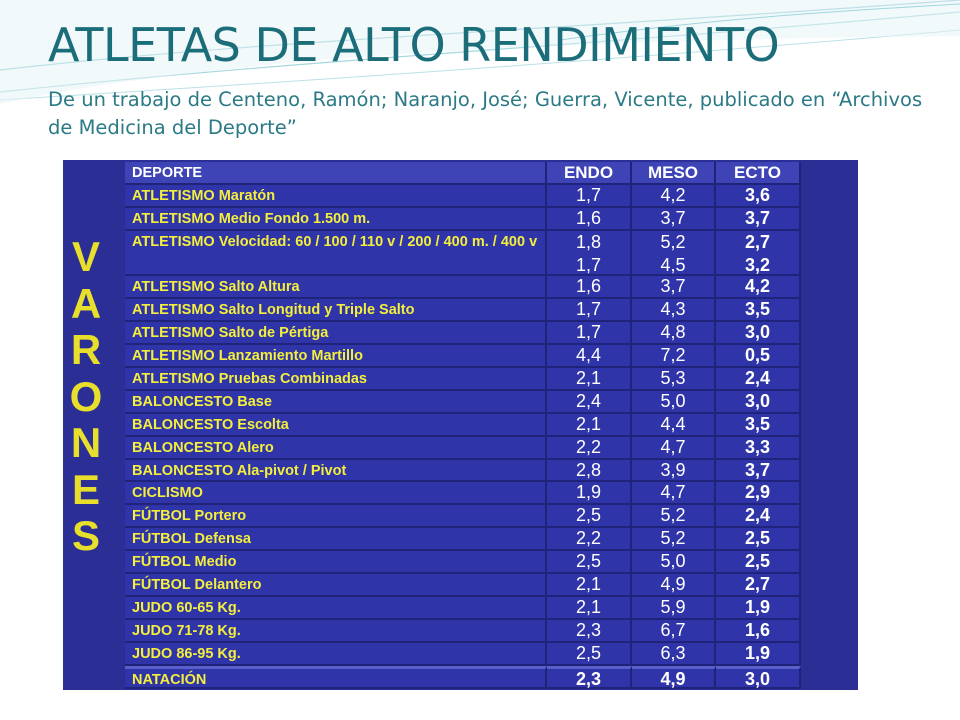  I want to click on ecto-cell: 1,9, so click(758, 654).